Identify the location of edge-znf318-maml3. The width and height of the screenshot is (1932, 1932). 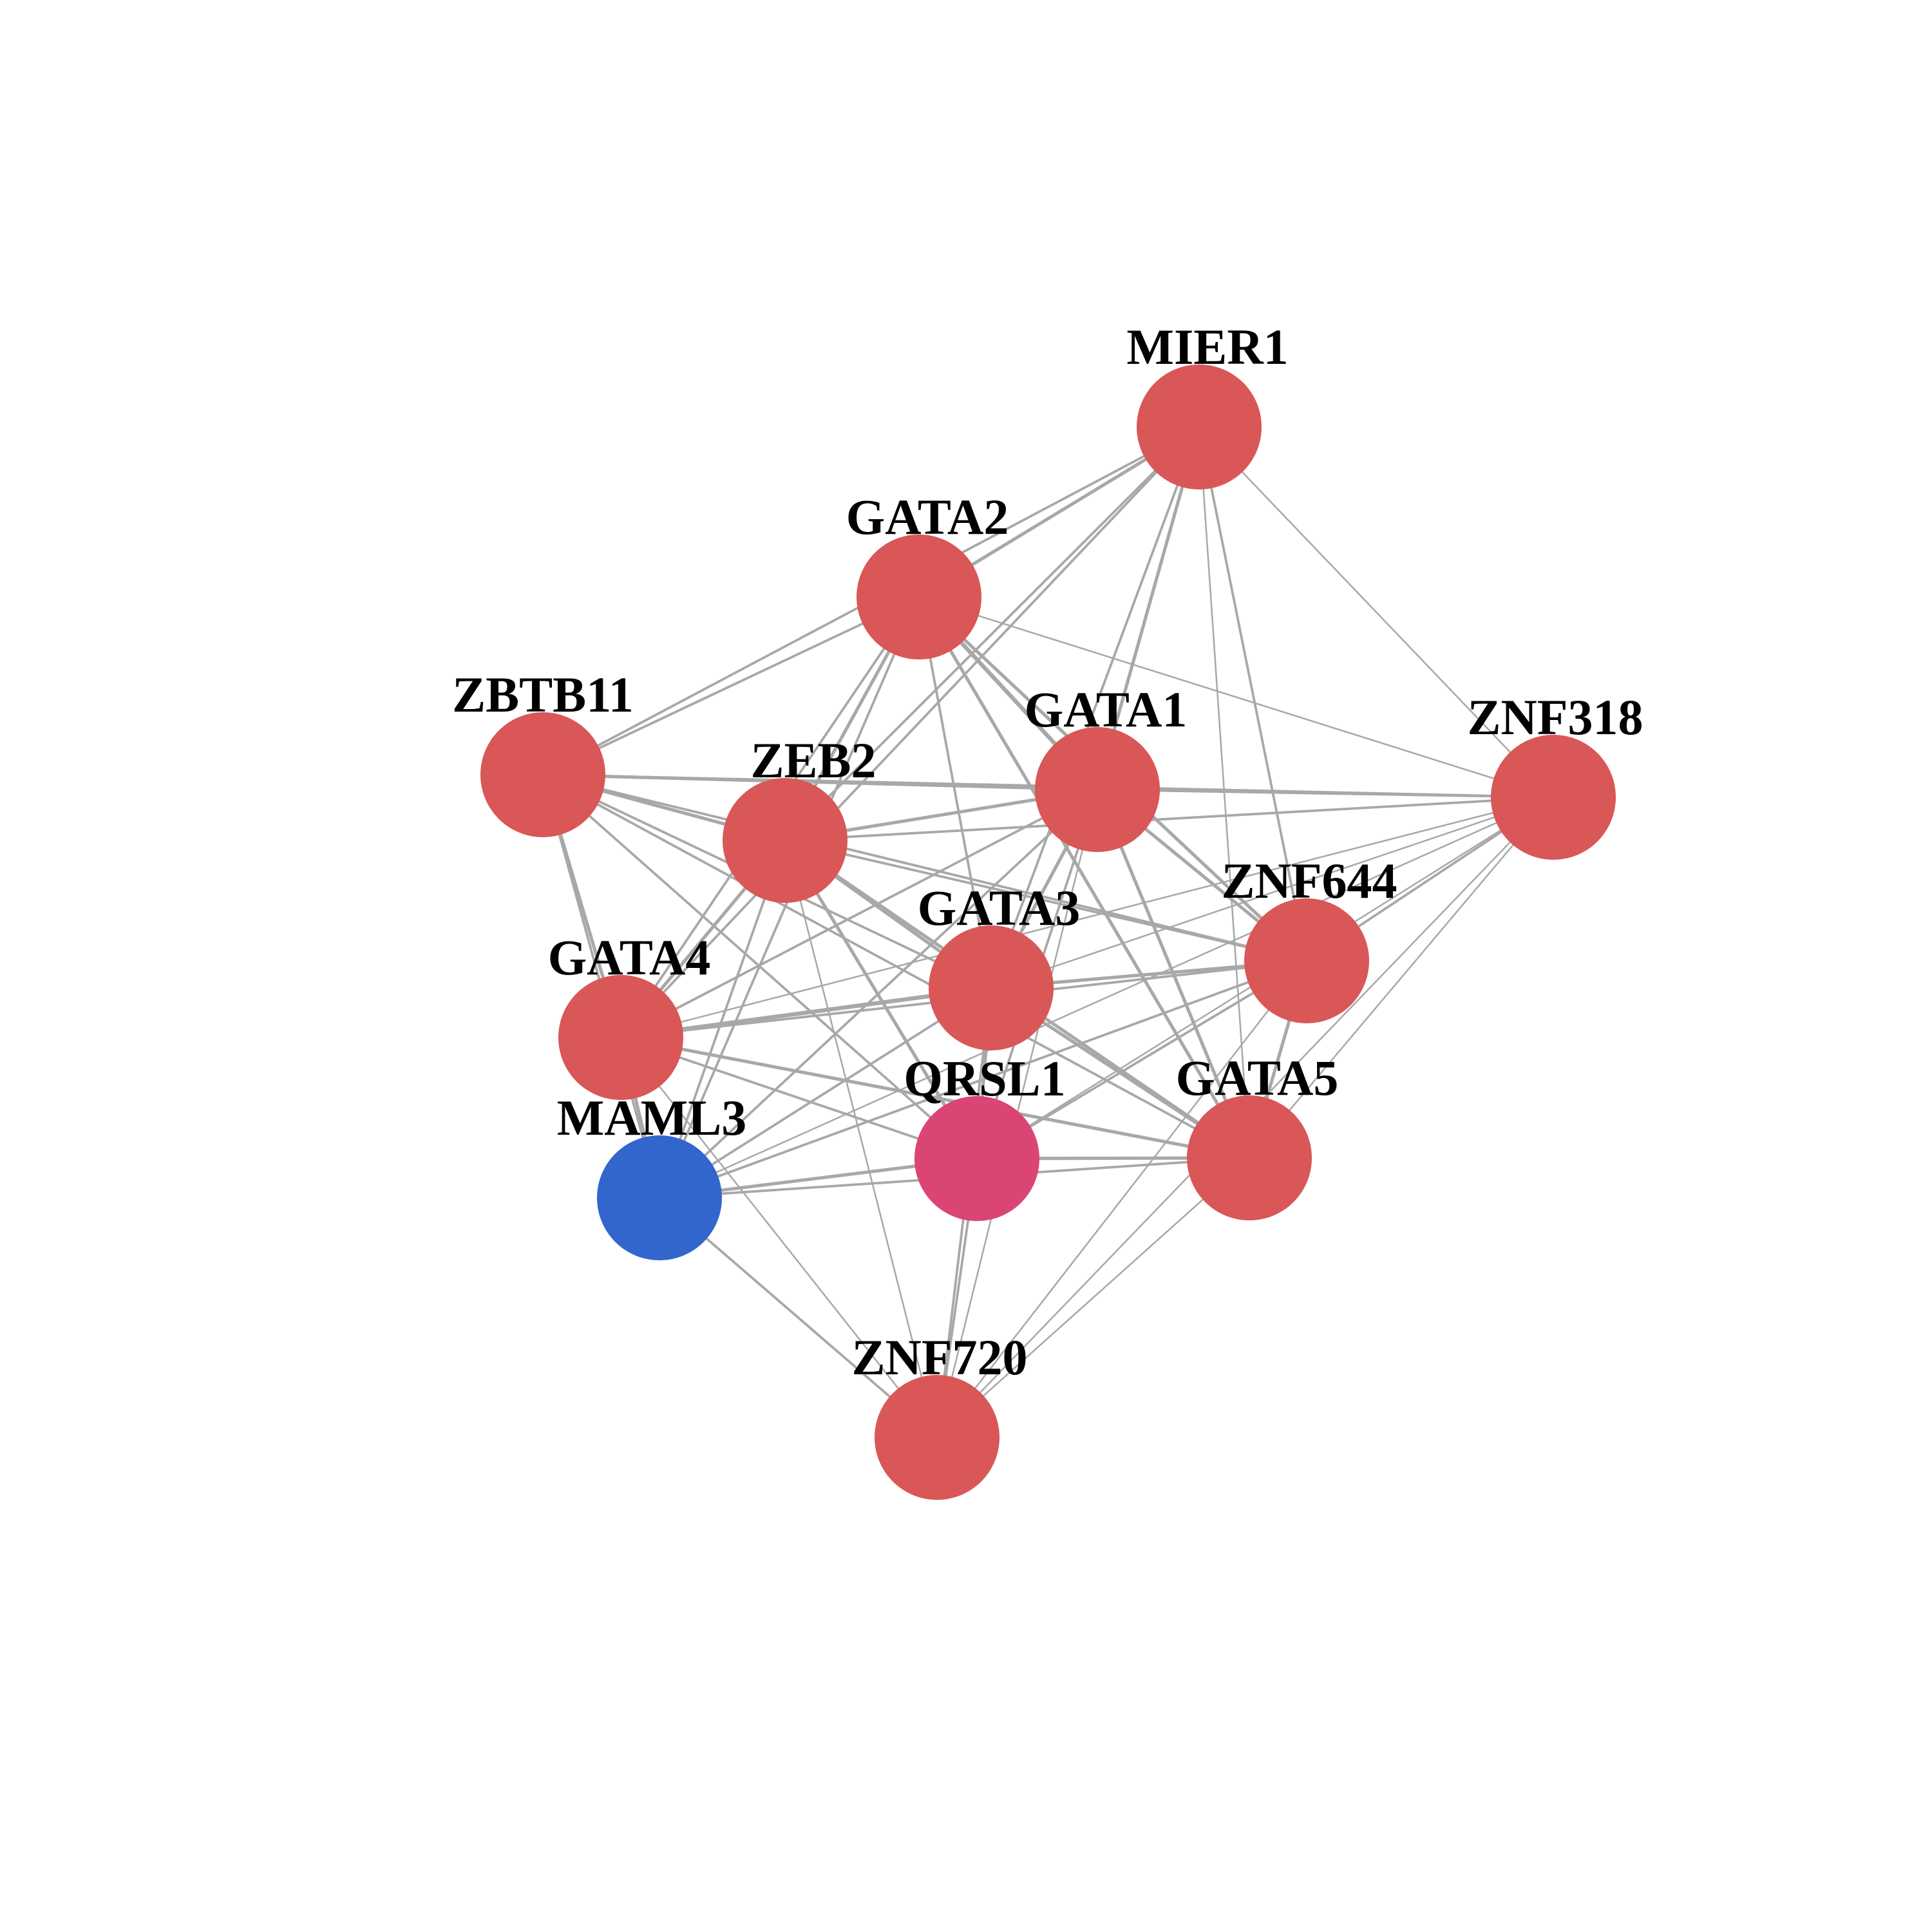
(1106, 998).